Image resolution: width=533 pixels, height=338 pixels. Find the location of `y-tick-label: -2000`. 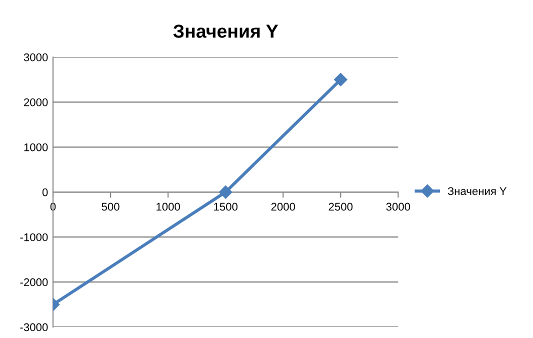

y-tick-label: -2000 is located at coordinates (34, 282).